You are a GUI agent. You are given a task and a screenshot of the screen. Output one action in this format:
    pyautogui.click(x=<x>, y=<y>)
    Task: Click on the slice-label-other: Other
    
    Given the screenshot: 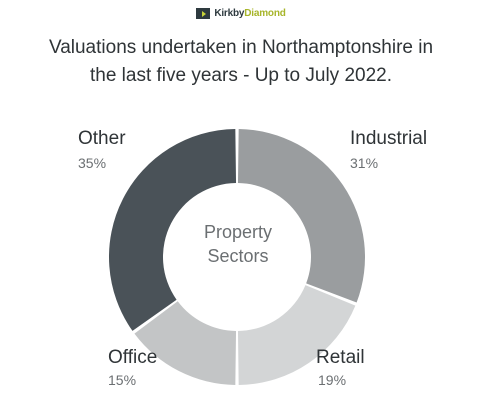 What is the action you would take?
    pyautogui.click(x=102, y=138)
    